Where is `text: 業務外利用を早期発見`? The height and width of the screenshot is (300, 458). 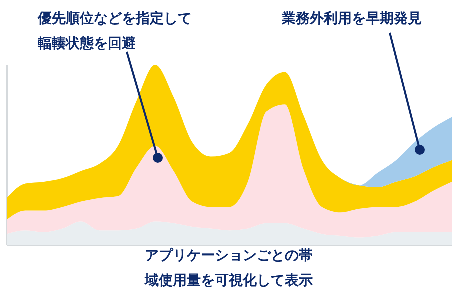 text: 業務外利用を早期発見 is located at coordinates (352, 19).